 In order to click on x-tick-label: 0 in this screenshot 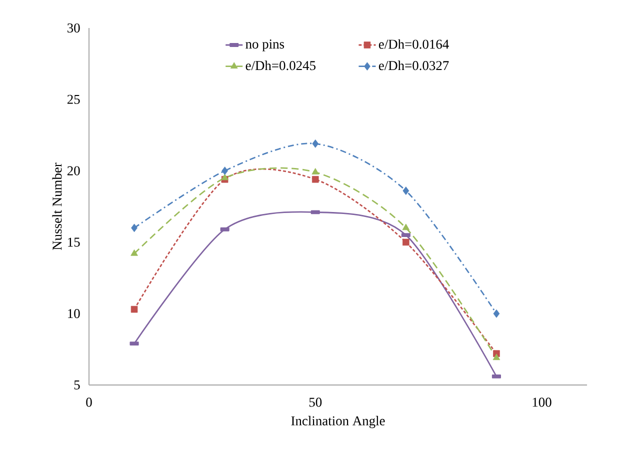, I will do `click(89, 402)`.